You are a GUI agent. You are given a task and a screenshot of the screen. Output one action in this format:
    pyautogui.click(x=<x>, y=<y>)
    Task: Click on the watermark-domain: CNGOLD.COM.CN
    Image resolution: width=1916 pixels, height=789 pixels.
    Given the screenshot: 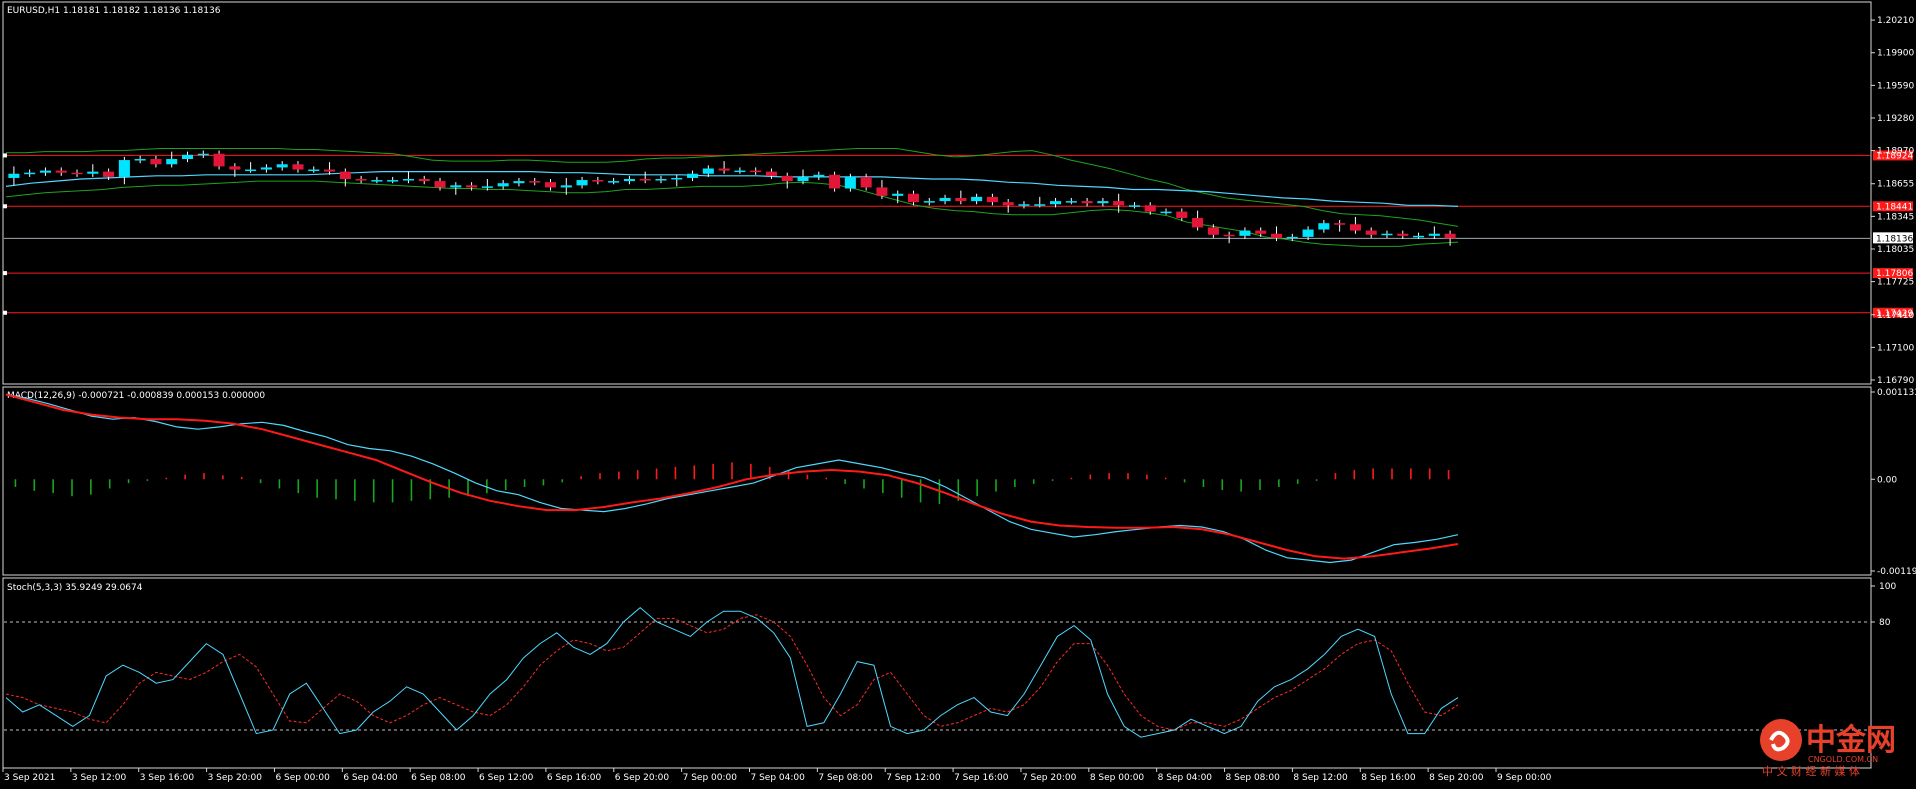 What is the action you would take?
    pyautogui.click(x=1843, y=759)
    